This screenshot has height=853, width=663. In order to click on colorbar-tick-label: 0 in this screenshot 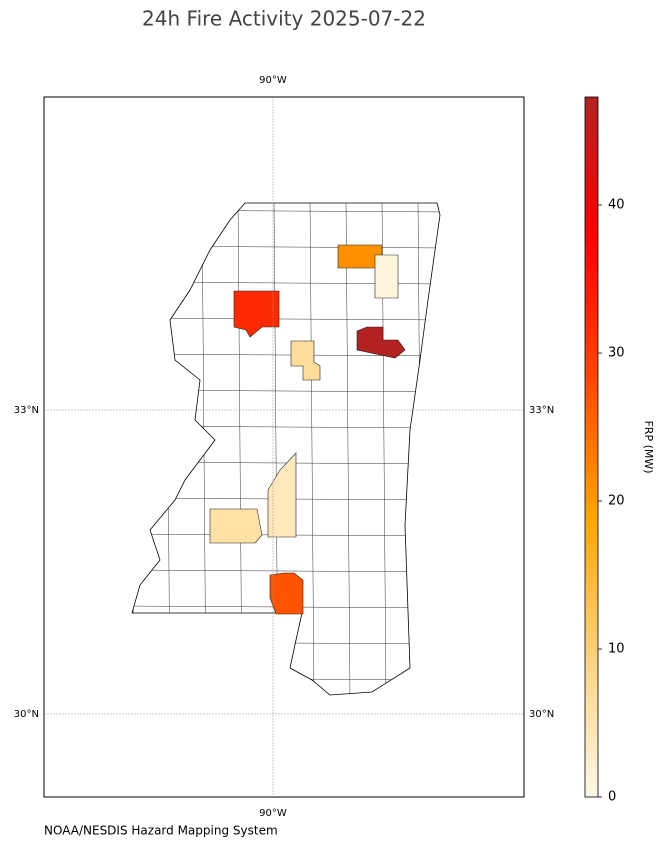, I will do `click(612, 797)`.